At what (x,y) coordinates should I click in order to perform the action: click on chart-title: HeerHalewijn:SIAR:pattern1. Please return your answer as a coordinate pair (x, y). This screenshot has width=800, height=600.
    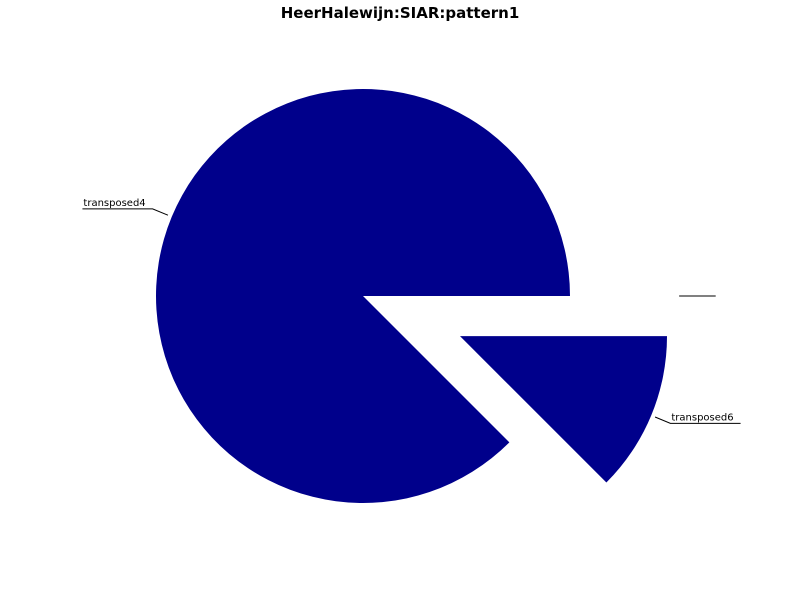
    Looking at the image, I should click on (400, 13).